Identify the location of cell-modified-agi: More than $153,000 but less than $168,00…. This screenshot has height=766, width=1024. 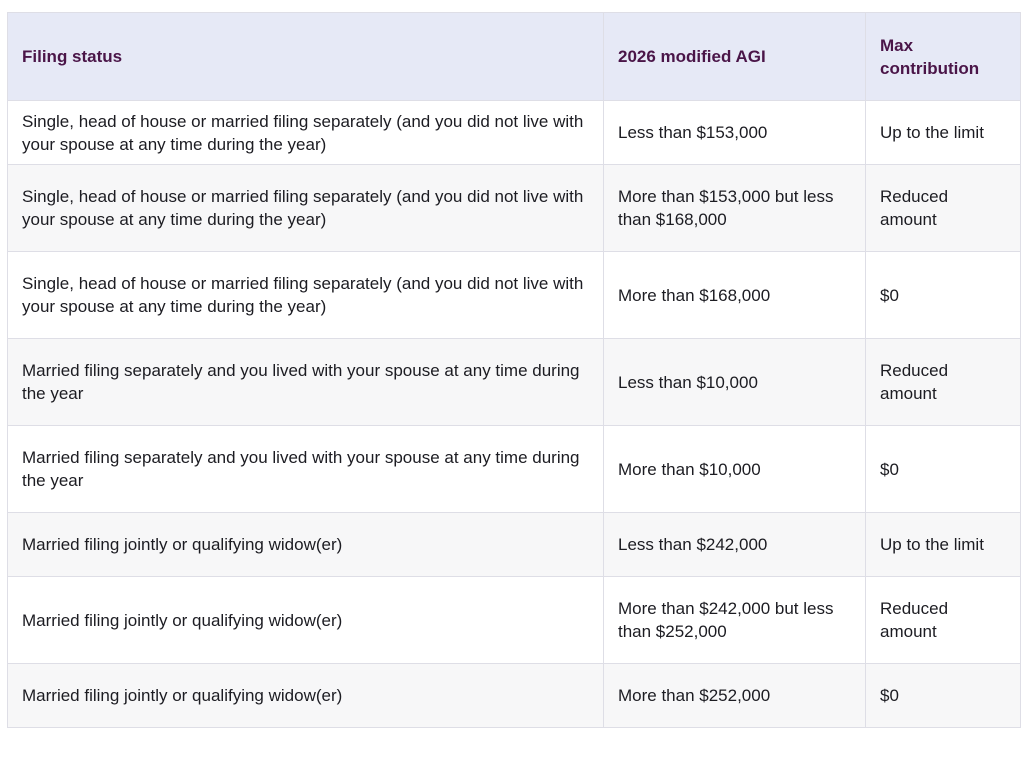
(734, 208).